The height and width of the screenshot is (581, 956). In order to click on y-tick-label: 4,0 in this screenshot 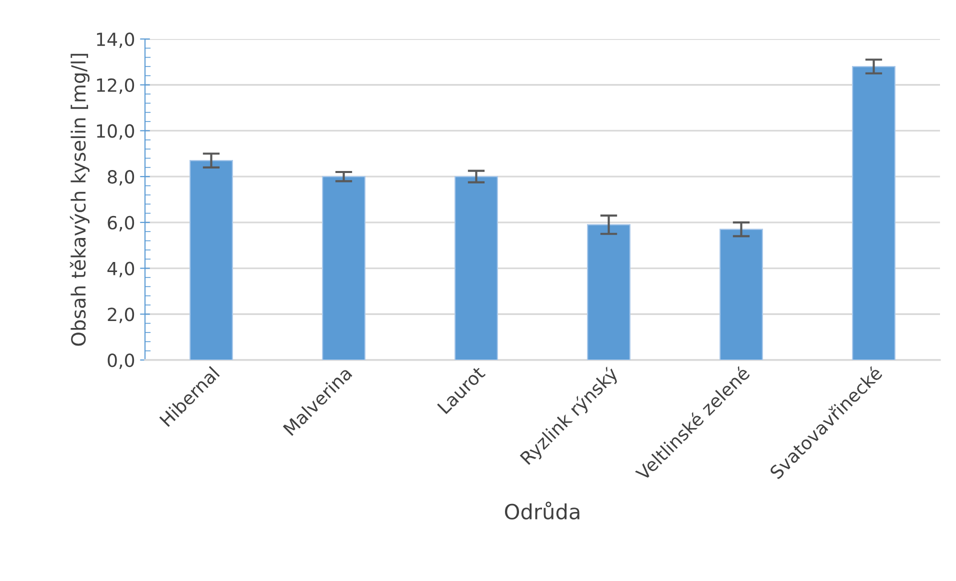, I will do `click(120, 270)`.